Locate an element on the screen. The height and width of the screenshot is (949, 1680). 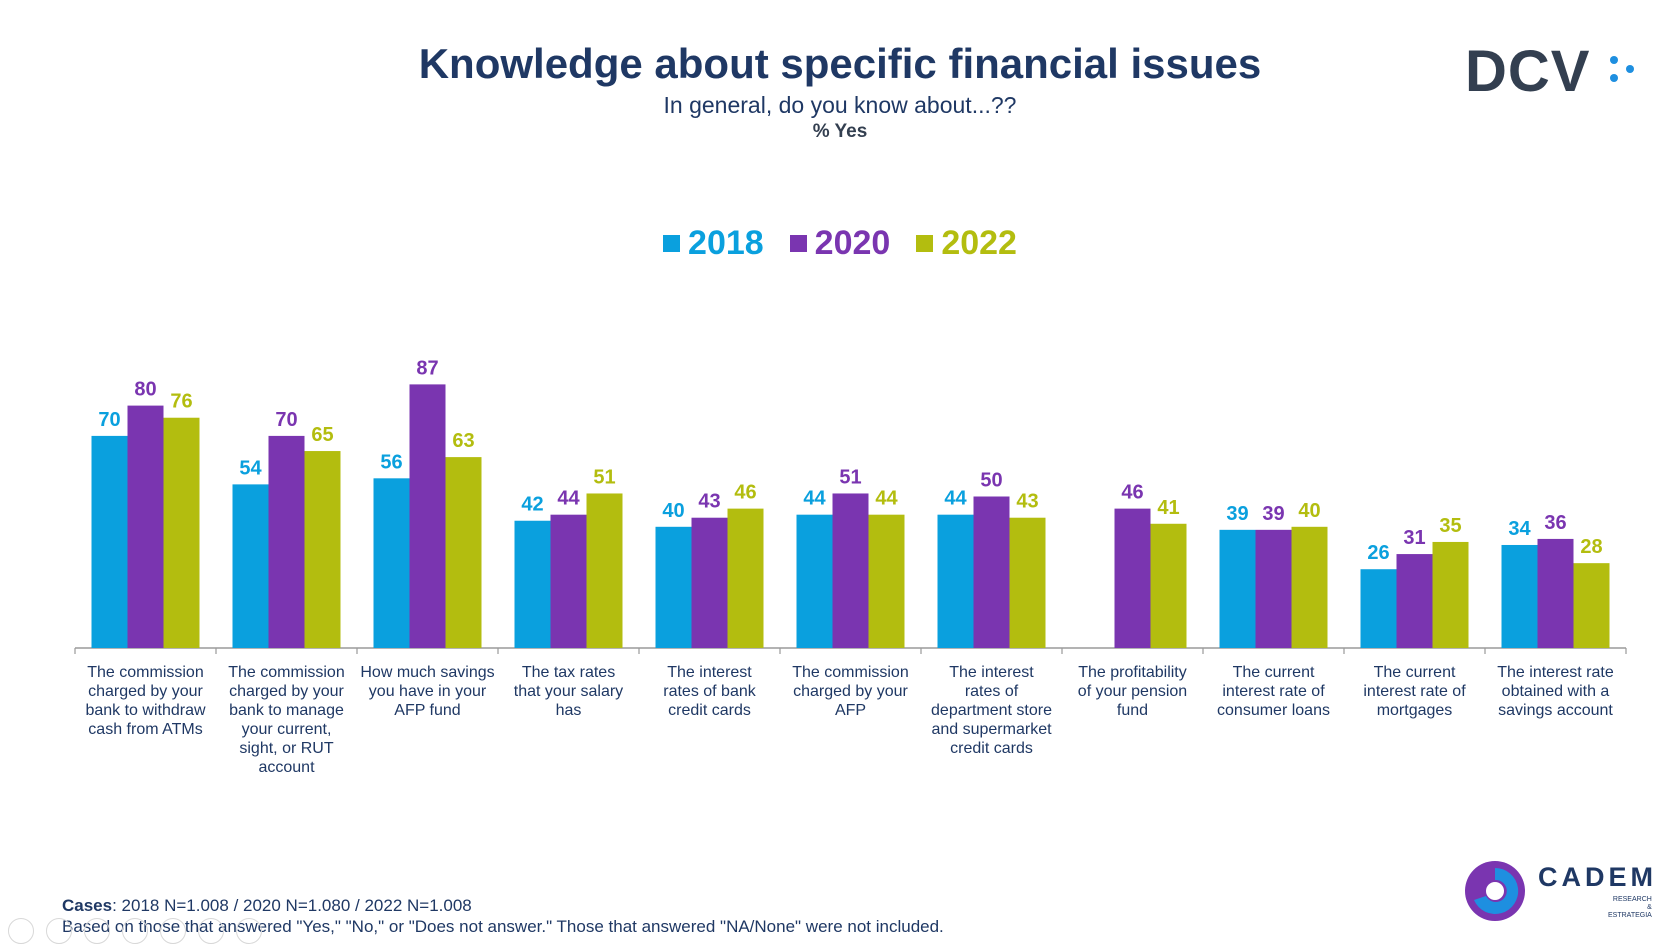
cadem-logo-text: CADEM is located at coordinates (1597, 877).